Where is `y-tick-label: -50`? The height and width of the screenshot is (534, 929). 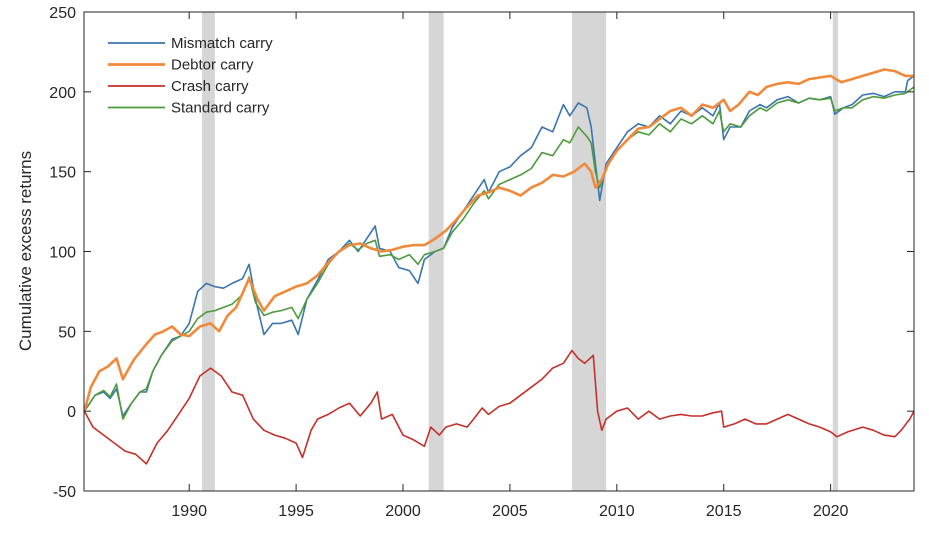
y-tick-label: -50 is located at coordinates (64, 492).